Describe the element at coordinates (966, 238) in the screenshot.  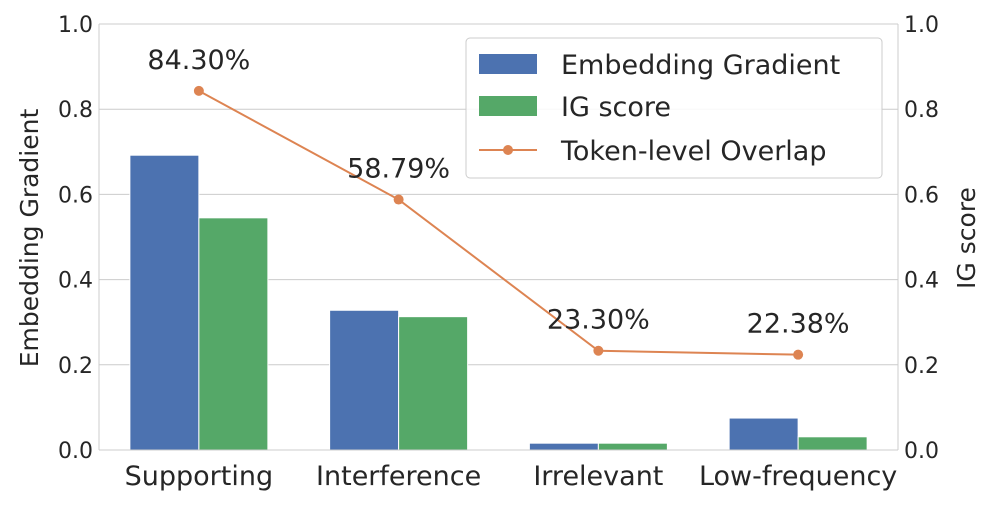
I see `right-axis-title: IG score` at that location.